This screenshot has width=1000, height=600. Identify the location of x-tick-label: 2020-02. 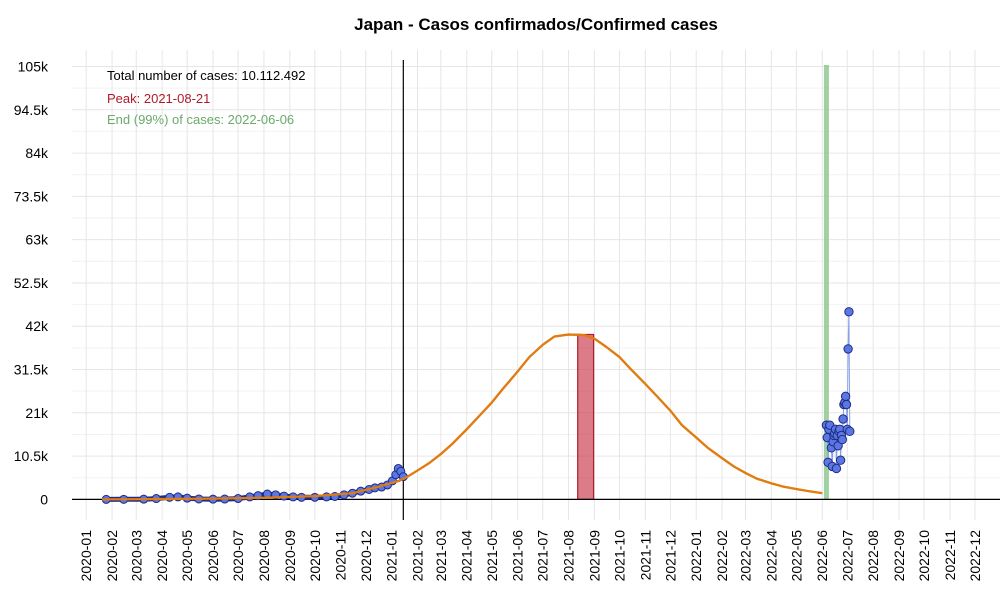
(112, 556).